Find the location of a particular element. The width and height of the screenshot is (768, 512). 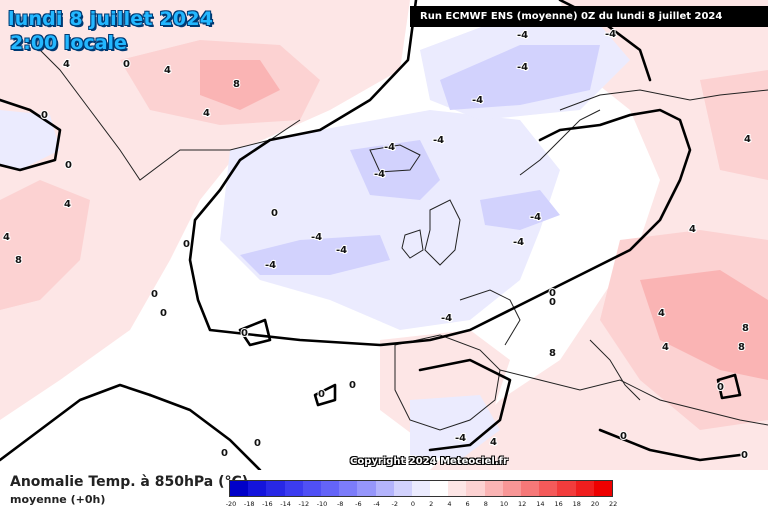

color-scale-tick: 8 is located at coordinates (485, 504).